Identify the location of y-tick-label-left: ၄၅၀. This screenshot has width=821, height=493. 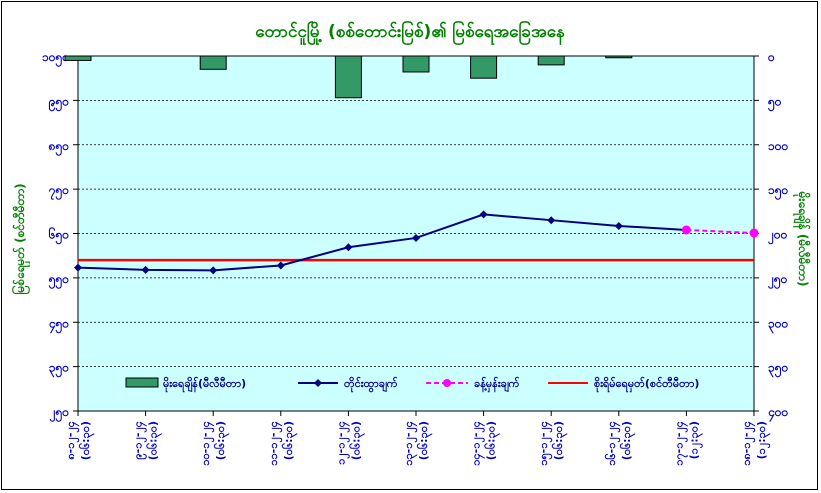
(59, 325).